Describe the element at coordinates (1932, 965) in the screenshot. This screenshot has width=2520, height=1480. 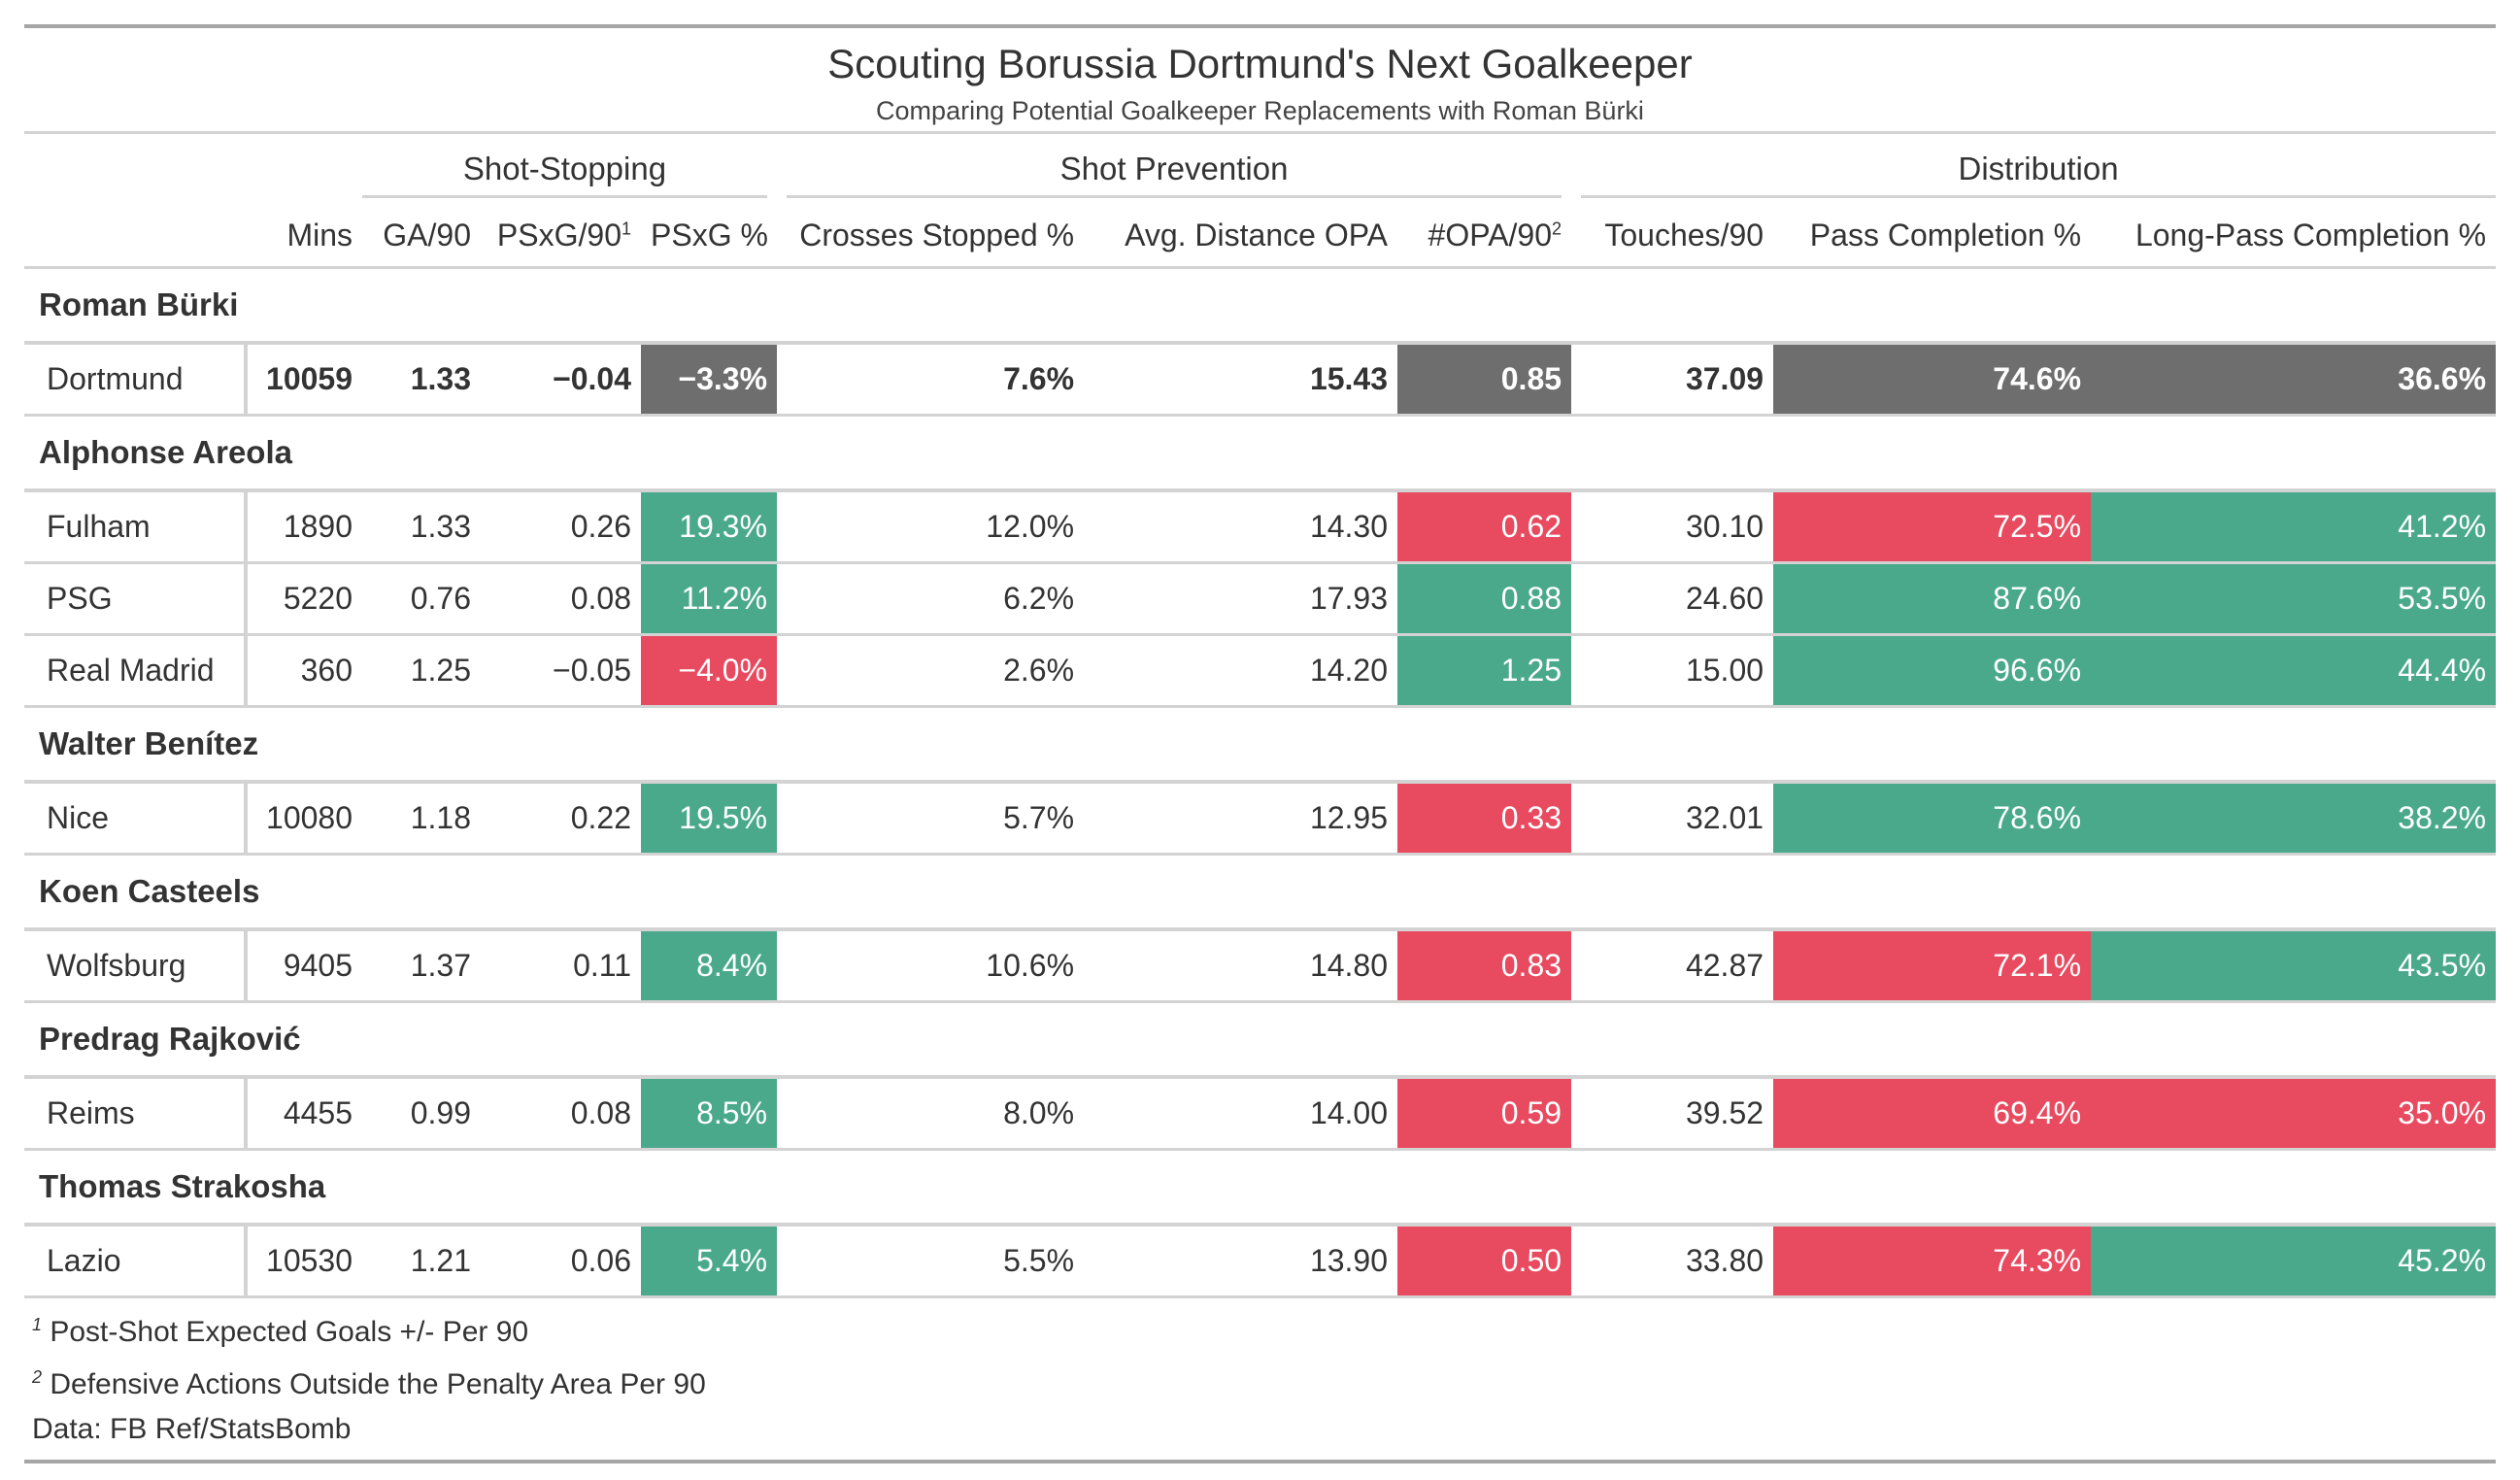
I see `cell-pass-pct: 72.1%` at that location.